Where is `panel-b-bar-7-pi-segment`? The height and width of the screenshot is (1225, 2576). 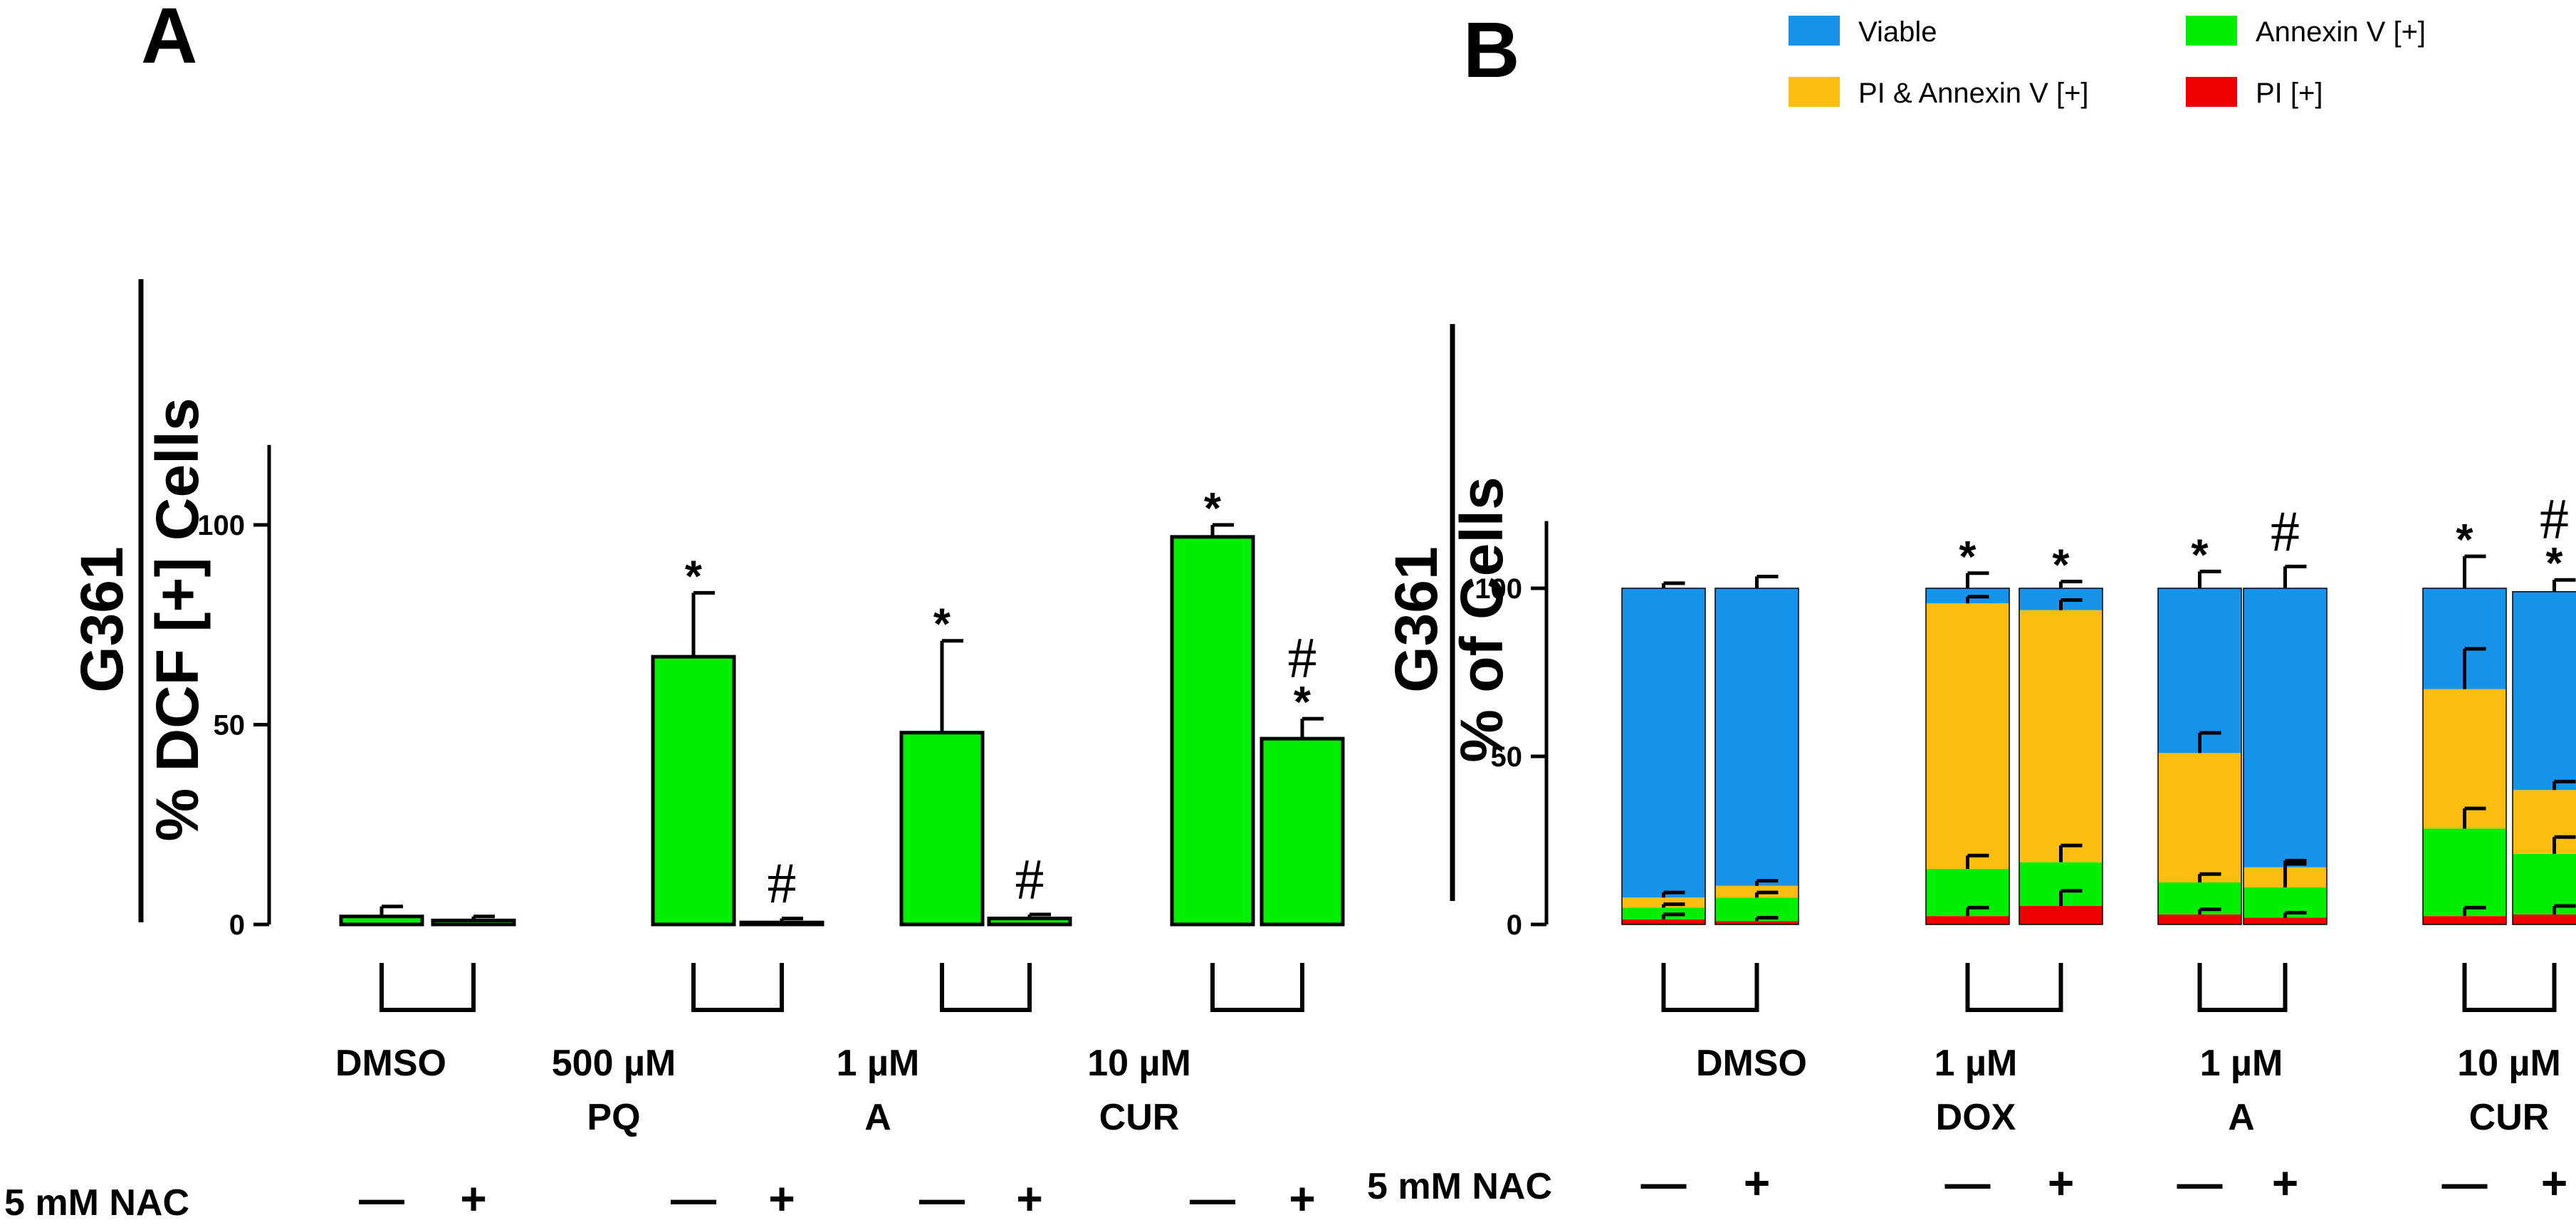
panel-b-bar-7-pi-segment is located at coordinates (2464, 920).